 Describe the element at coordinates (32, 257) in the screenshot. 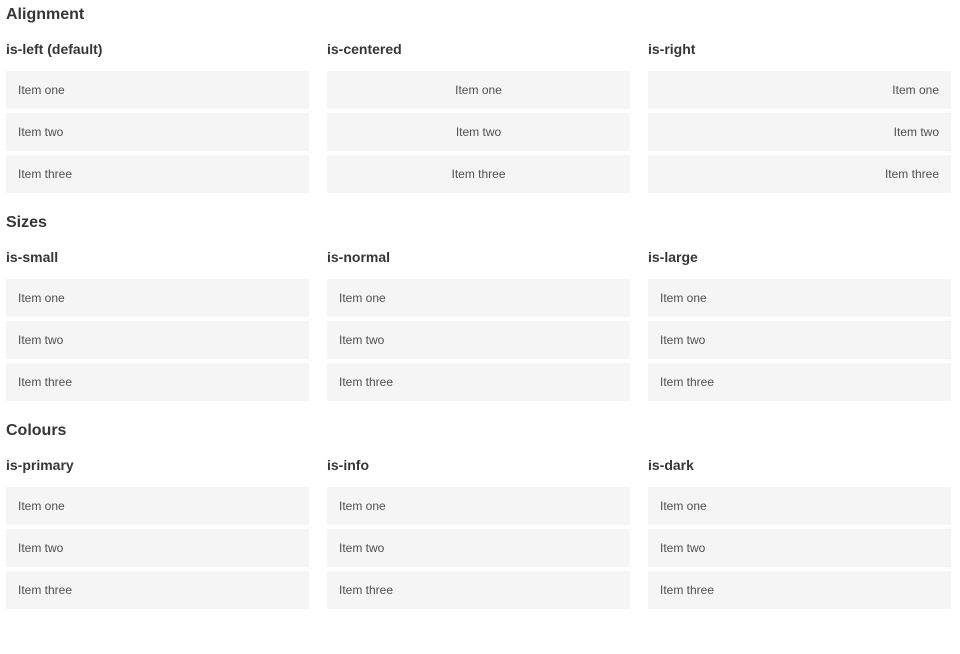

I see `group-label: is-small` at that location.